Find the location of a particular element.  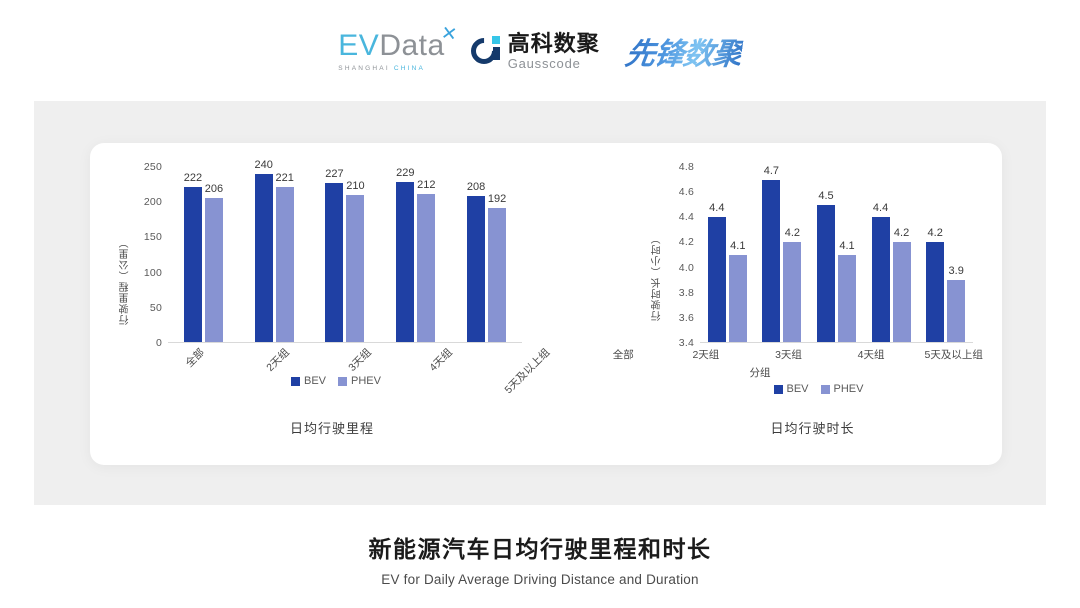

bar-bev: 240 is located at coordinates (264, 250).